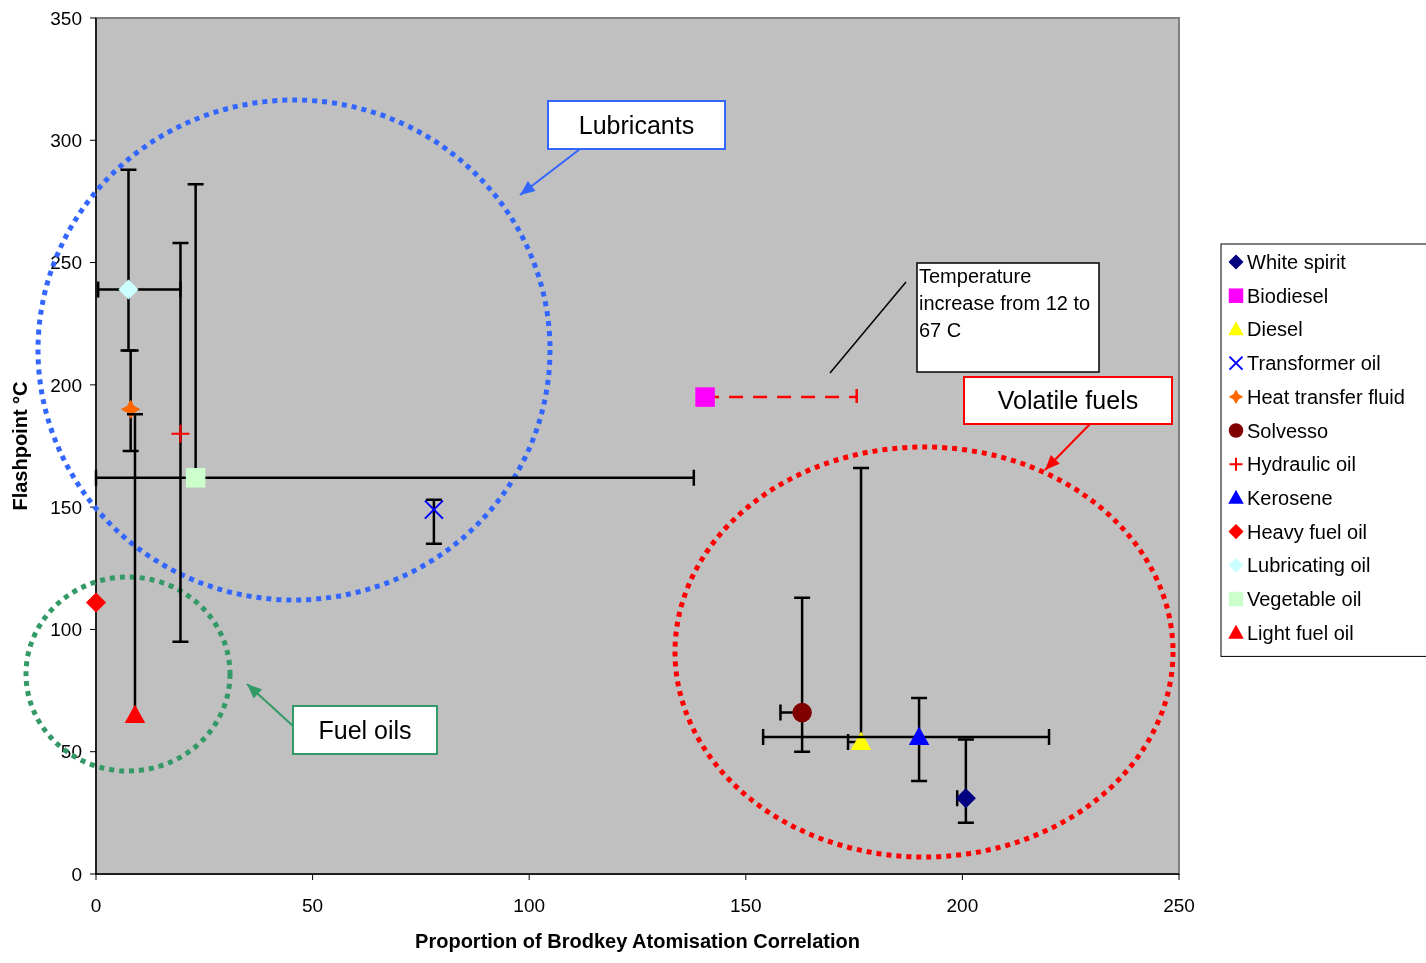 The height and width of the screenshot is (963, 1426). I want to click on legend-label: Light fuel oil, so click(1300, 632).